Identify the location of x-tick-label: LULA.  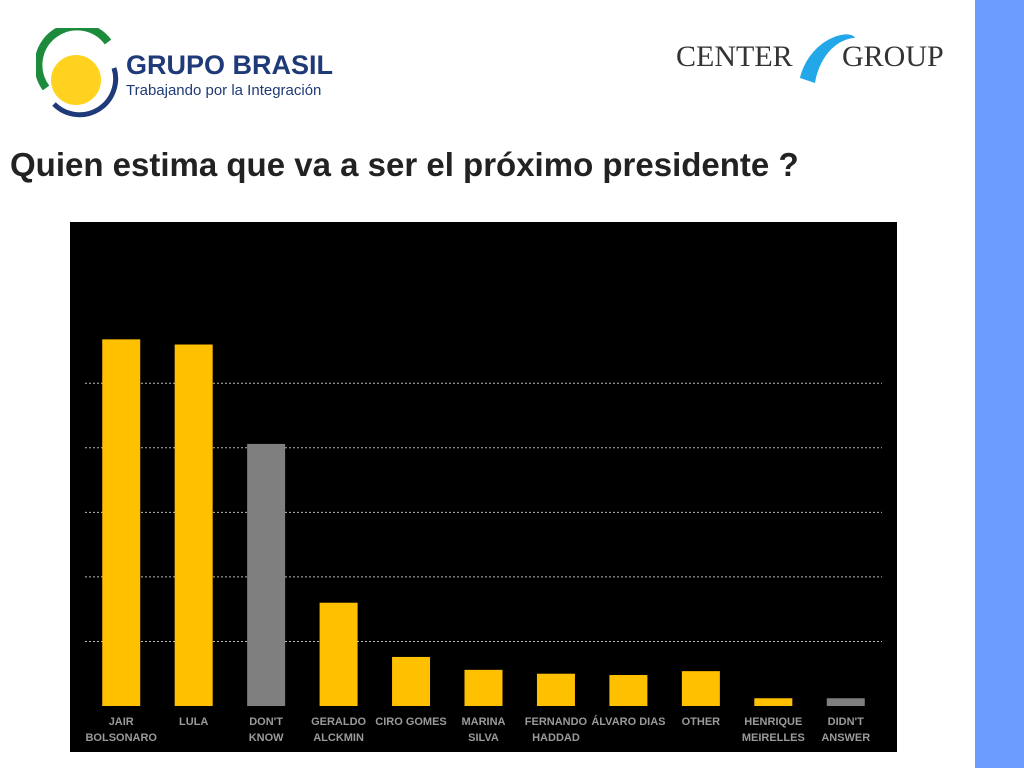
(194, 722).